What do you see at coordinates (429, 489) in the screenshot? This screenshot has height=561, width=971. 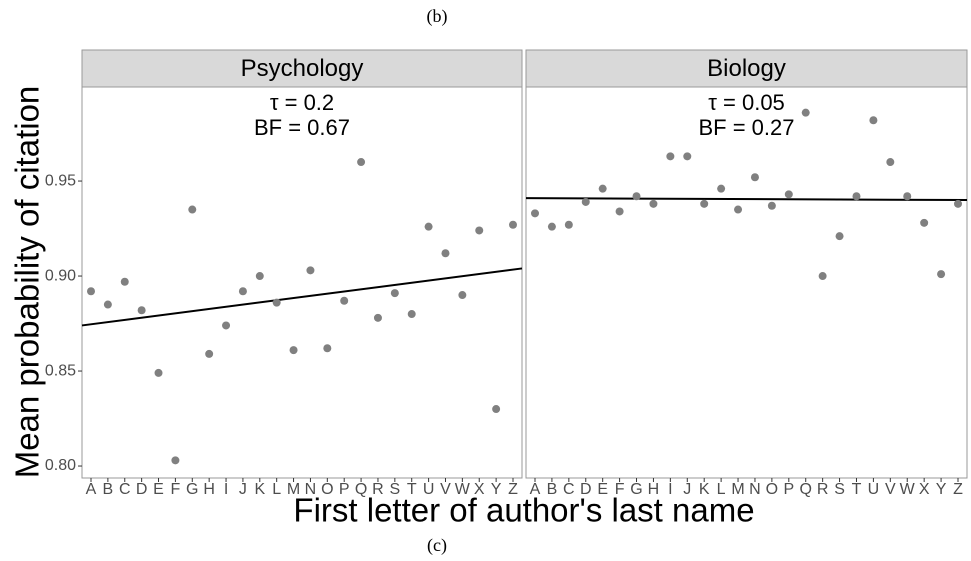 I see `x-tick-label: U` at bounding box center [429, 489].